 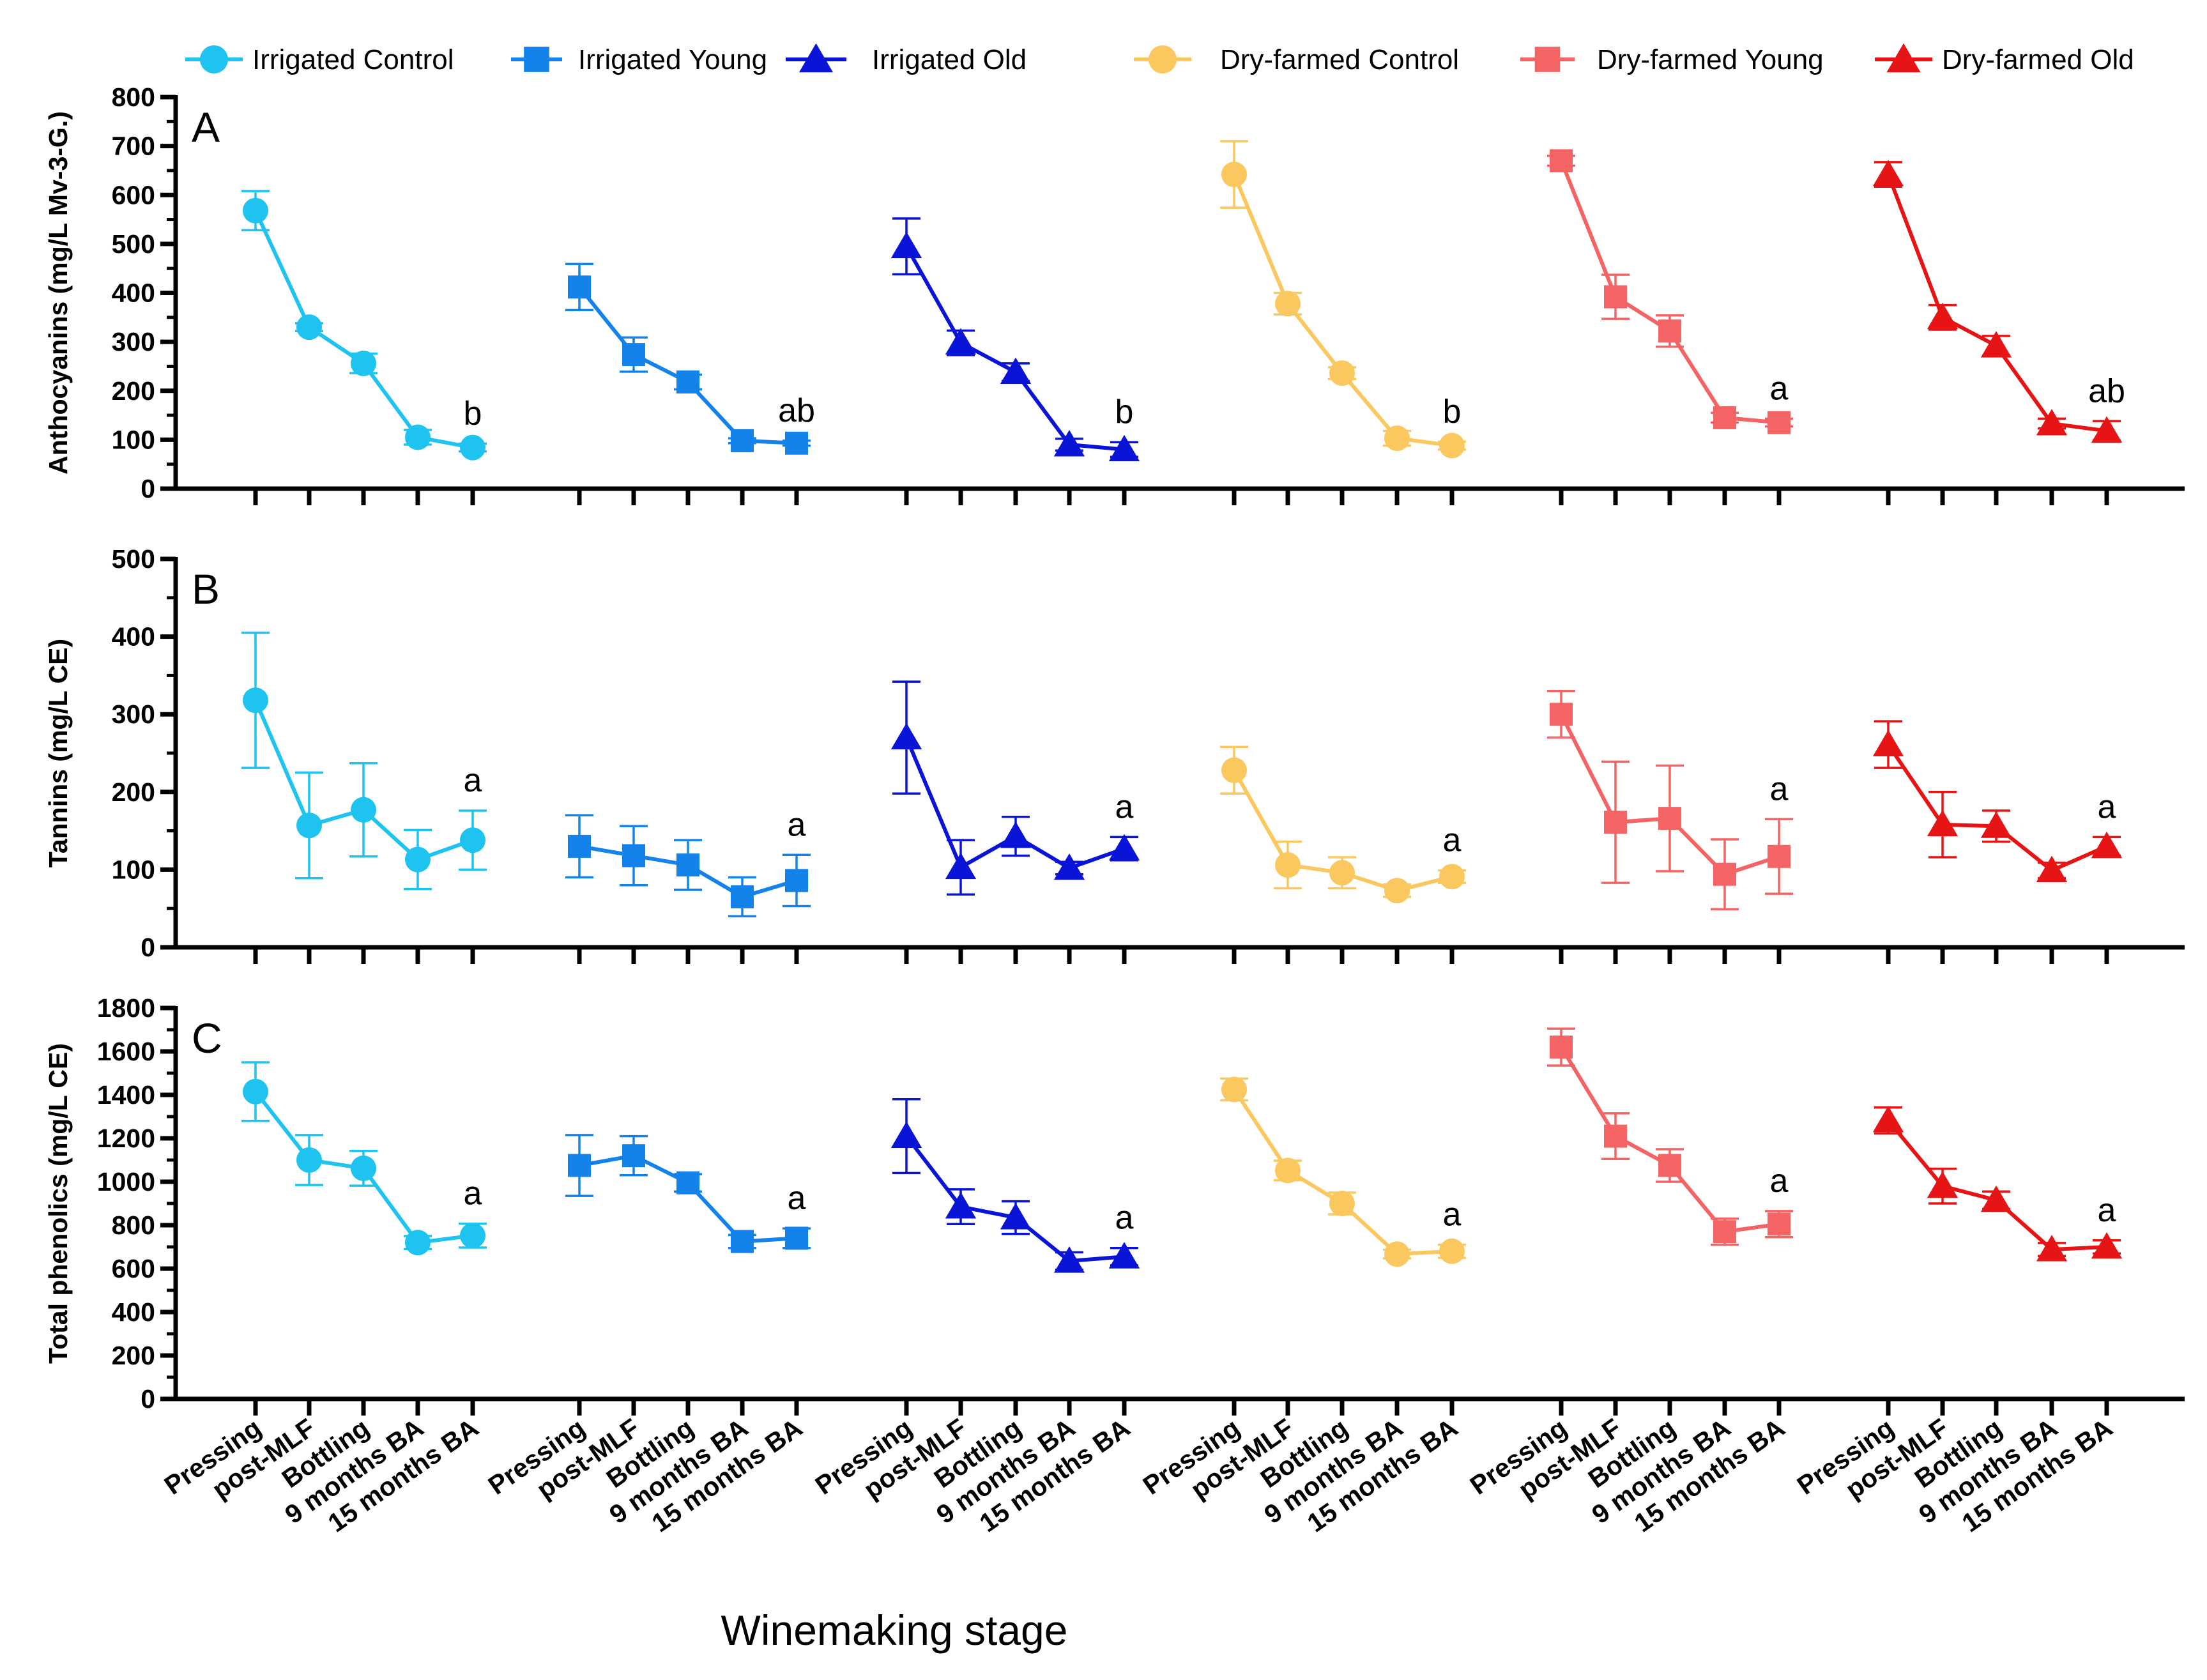 What do you see at coordinates (353, 59) in the screenshot?
I see `legend-label-irrigated-control: Irrigated Control` at bounding box center [353, 59].